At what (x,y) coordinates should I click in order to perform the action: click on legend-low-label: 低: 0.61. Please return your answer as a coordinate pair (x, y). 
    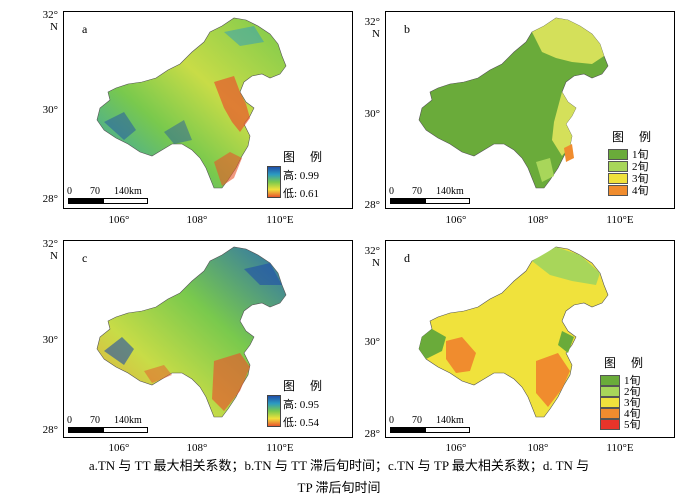
    Looking at the image, I should click on (301, 194).